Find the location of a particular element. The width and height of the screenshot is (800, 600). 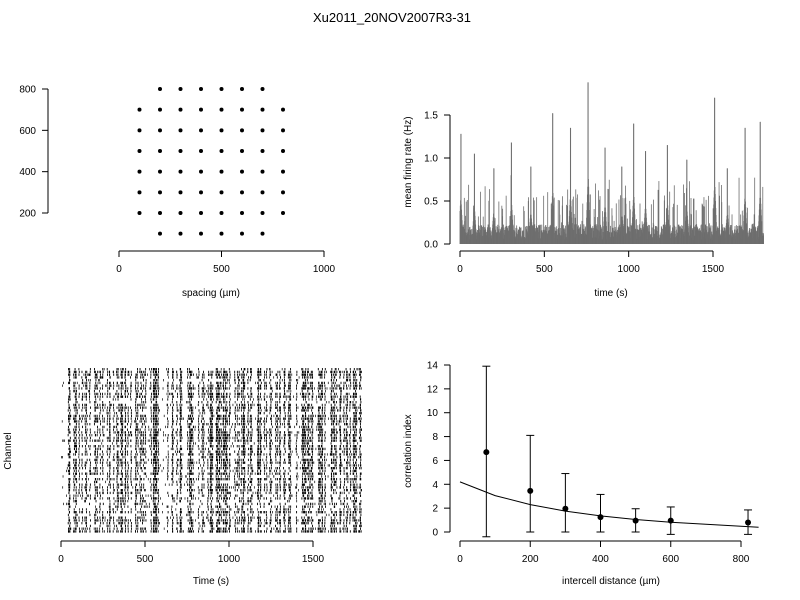

x-axis-label: spacing (µm) is located at coordinates (211, 293).